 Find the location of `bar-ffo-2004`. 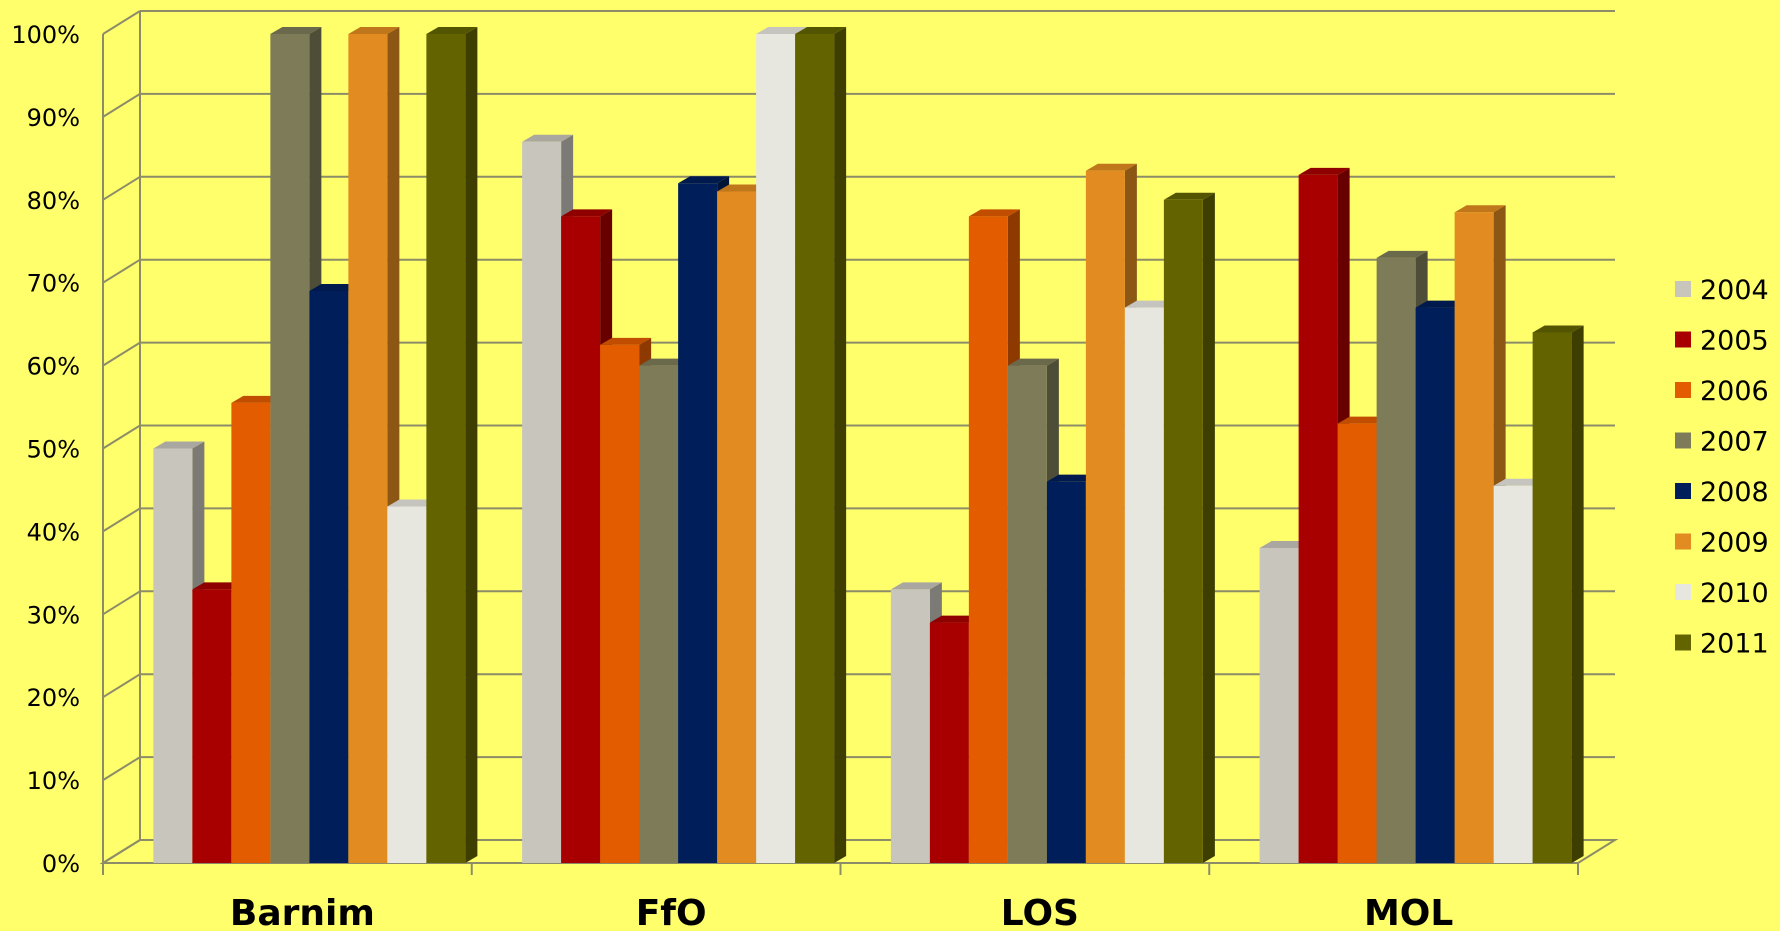

bar-ffo-2004 is located at coordinates (542, 502).